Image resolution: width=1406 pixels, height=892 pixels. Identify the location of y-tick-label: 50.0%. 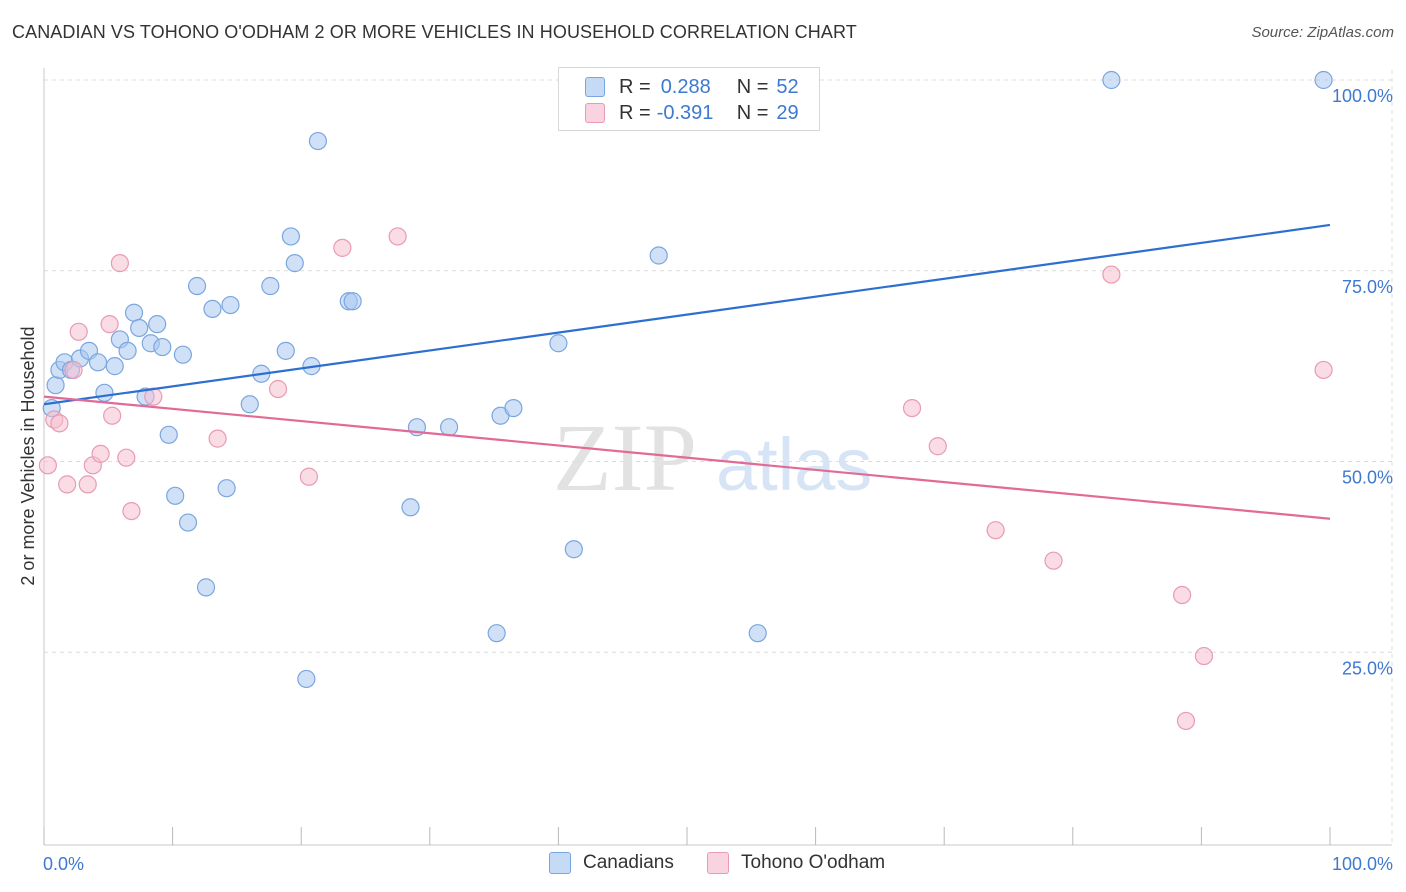
(1367, 478).